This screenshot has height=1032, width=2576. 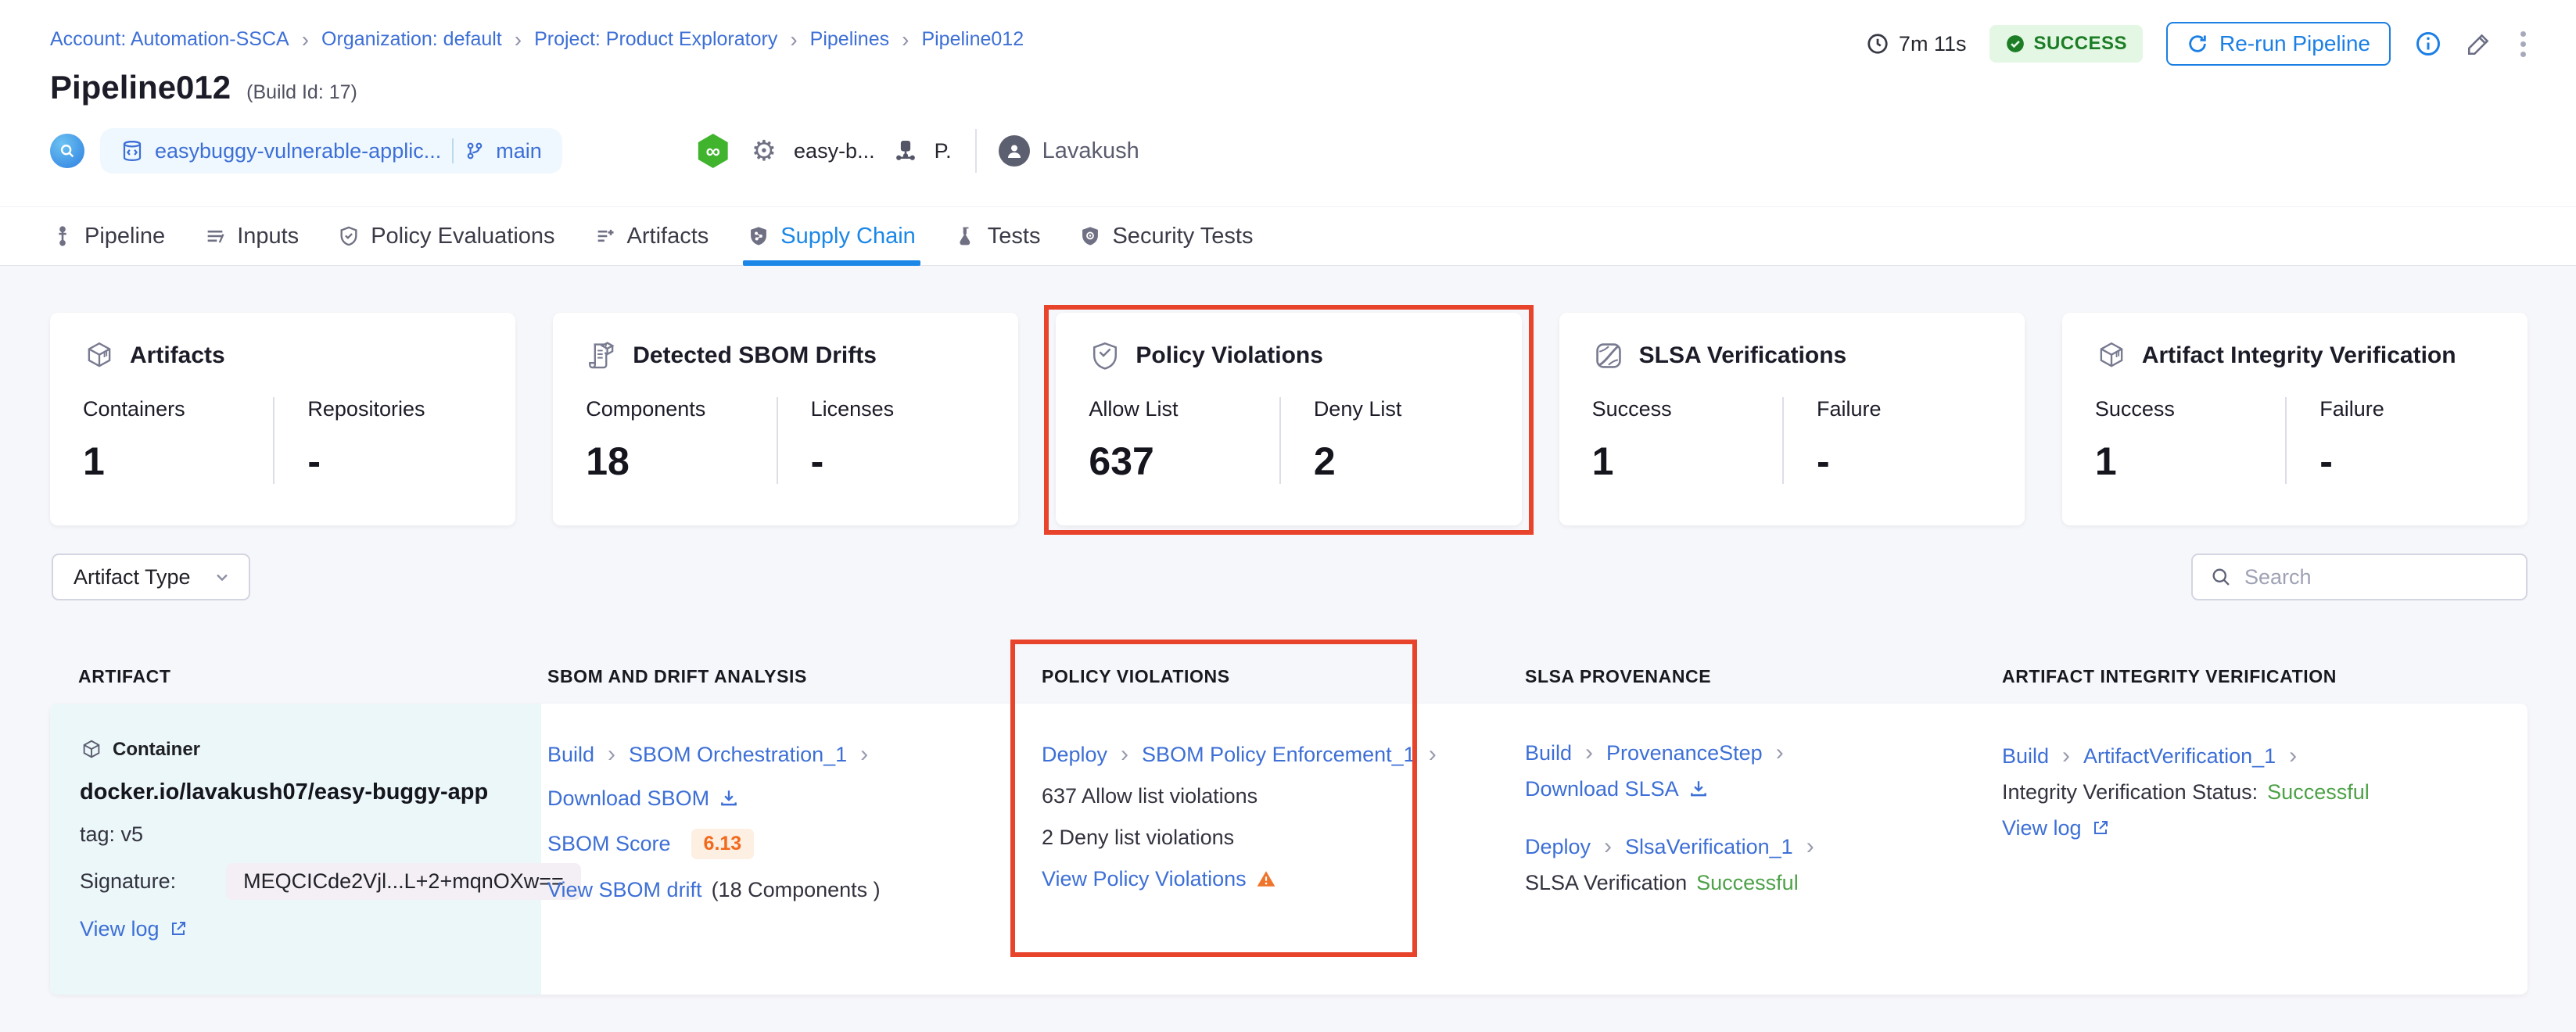 What do you see at coordinates (1747, 882) in the screenshot?
I see `slsa-status-value: Successful` at bounding box center [1747, 882].